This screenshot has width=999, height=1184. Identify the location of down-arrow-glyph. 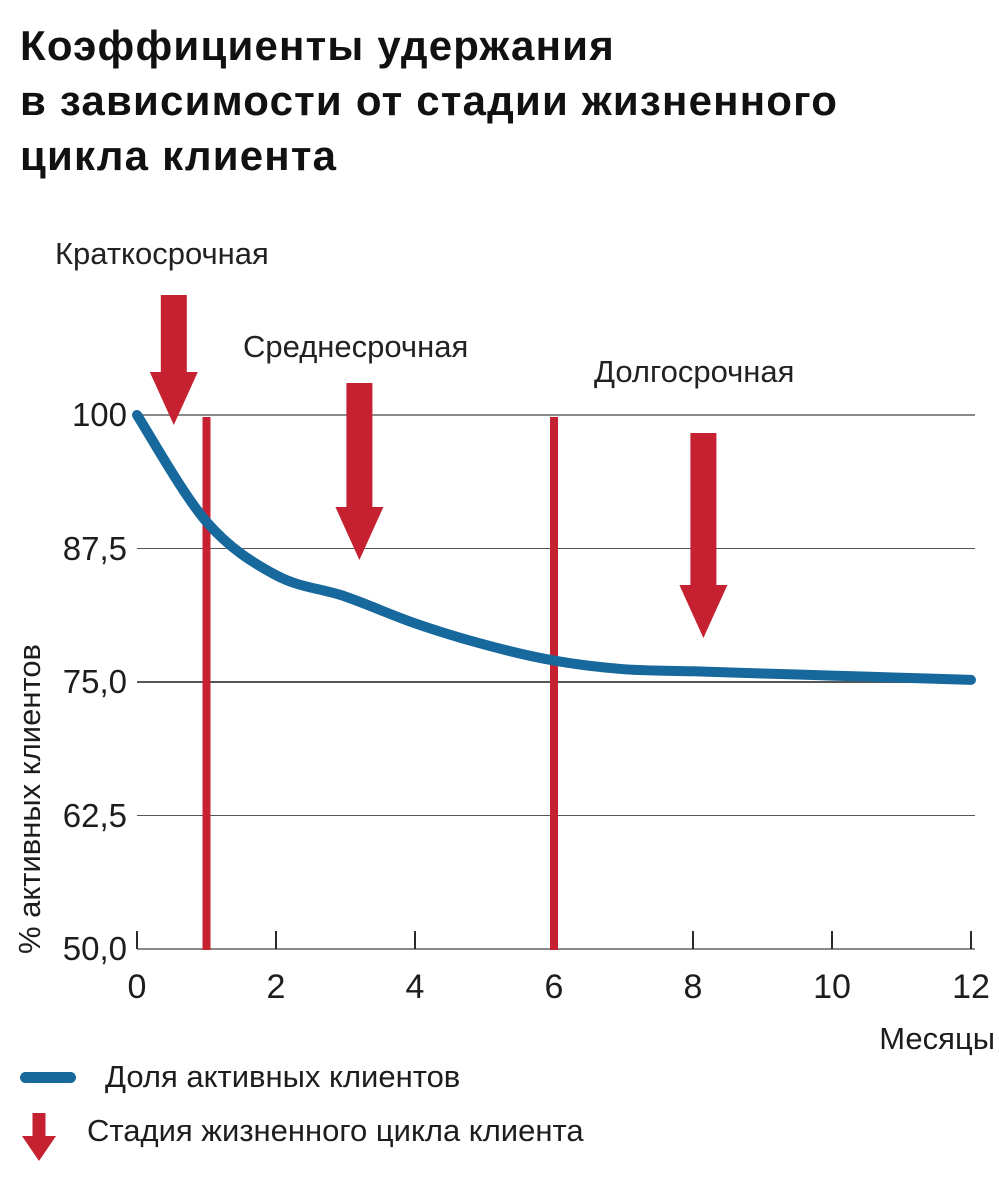
(39, 1137).